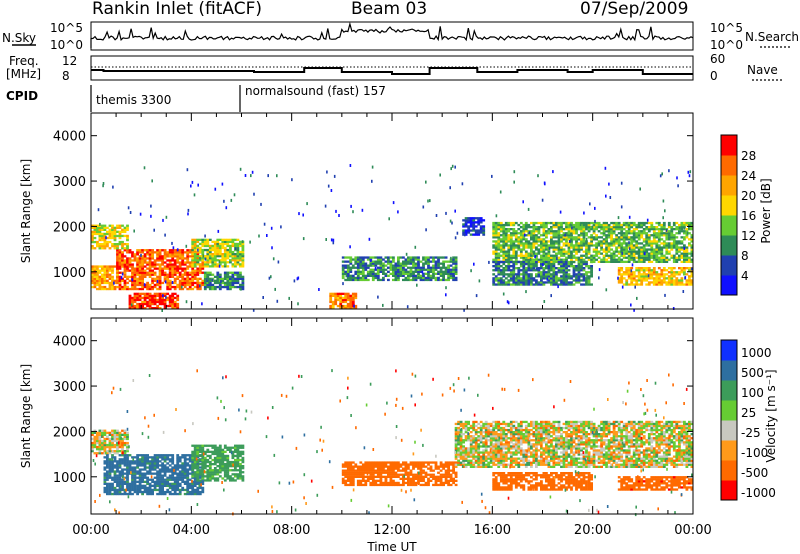 This screenshot has height=554, width=800. I want to click on date-label: 07/Sep/2009, so click(634, 9).